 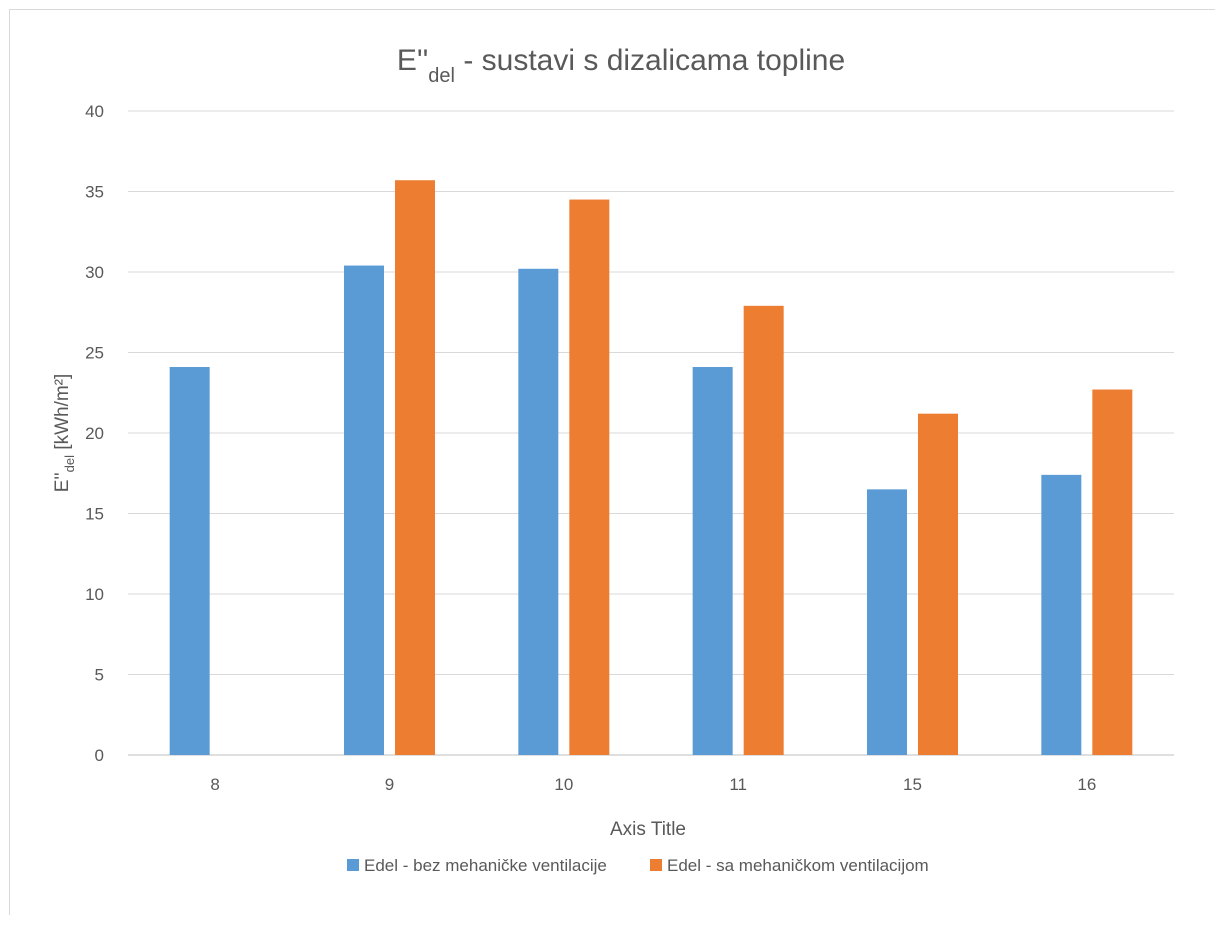 What do you see at coordinates (621, 65) in the screenshot?
I see `chart-title: E''del - sustavi s dizalicama topline` at bounding box center [621, 65].